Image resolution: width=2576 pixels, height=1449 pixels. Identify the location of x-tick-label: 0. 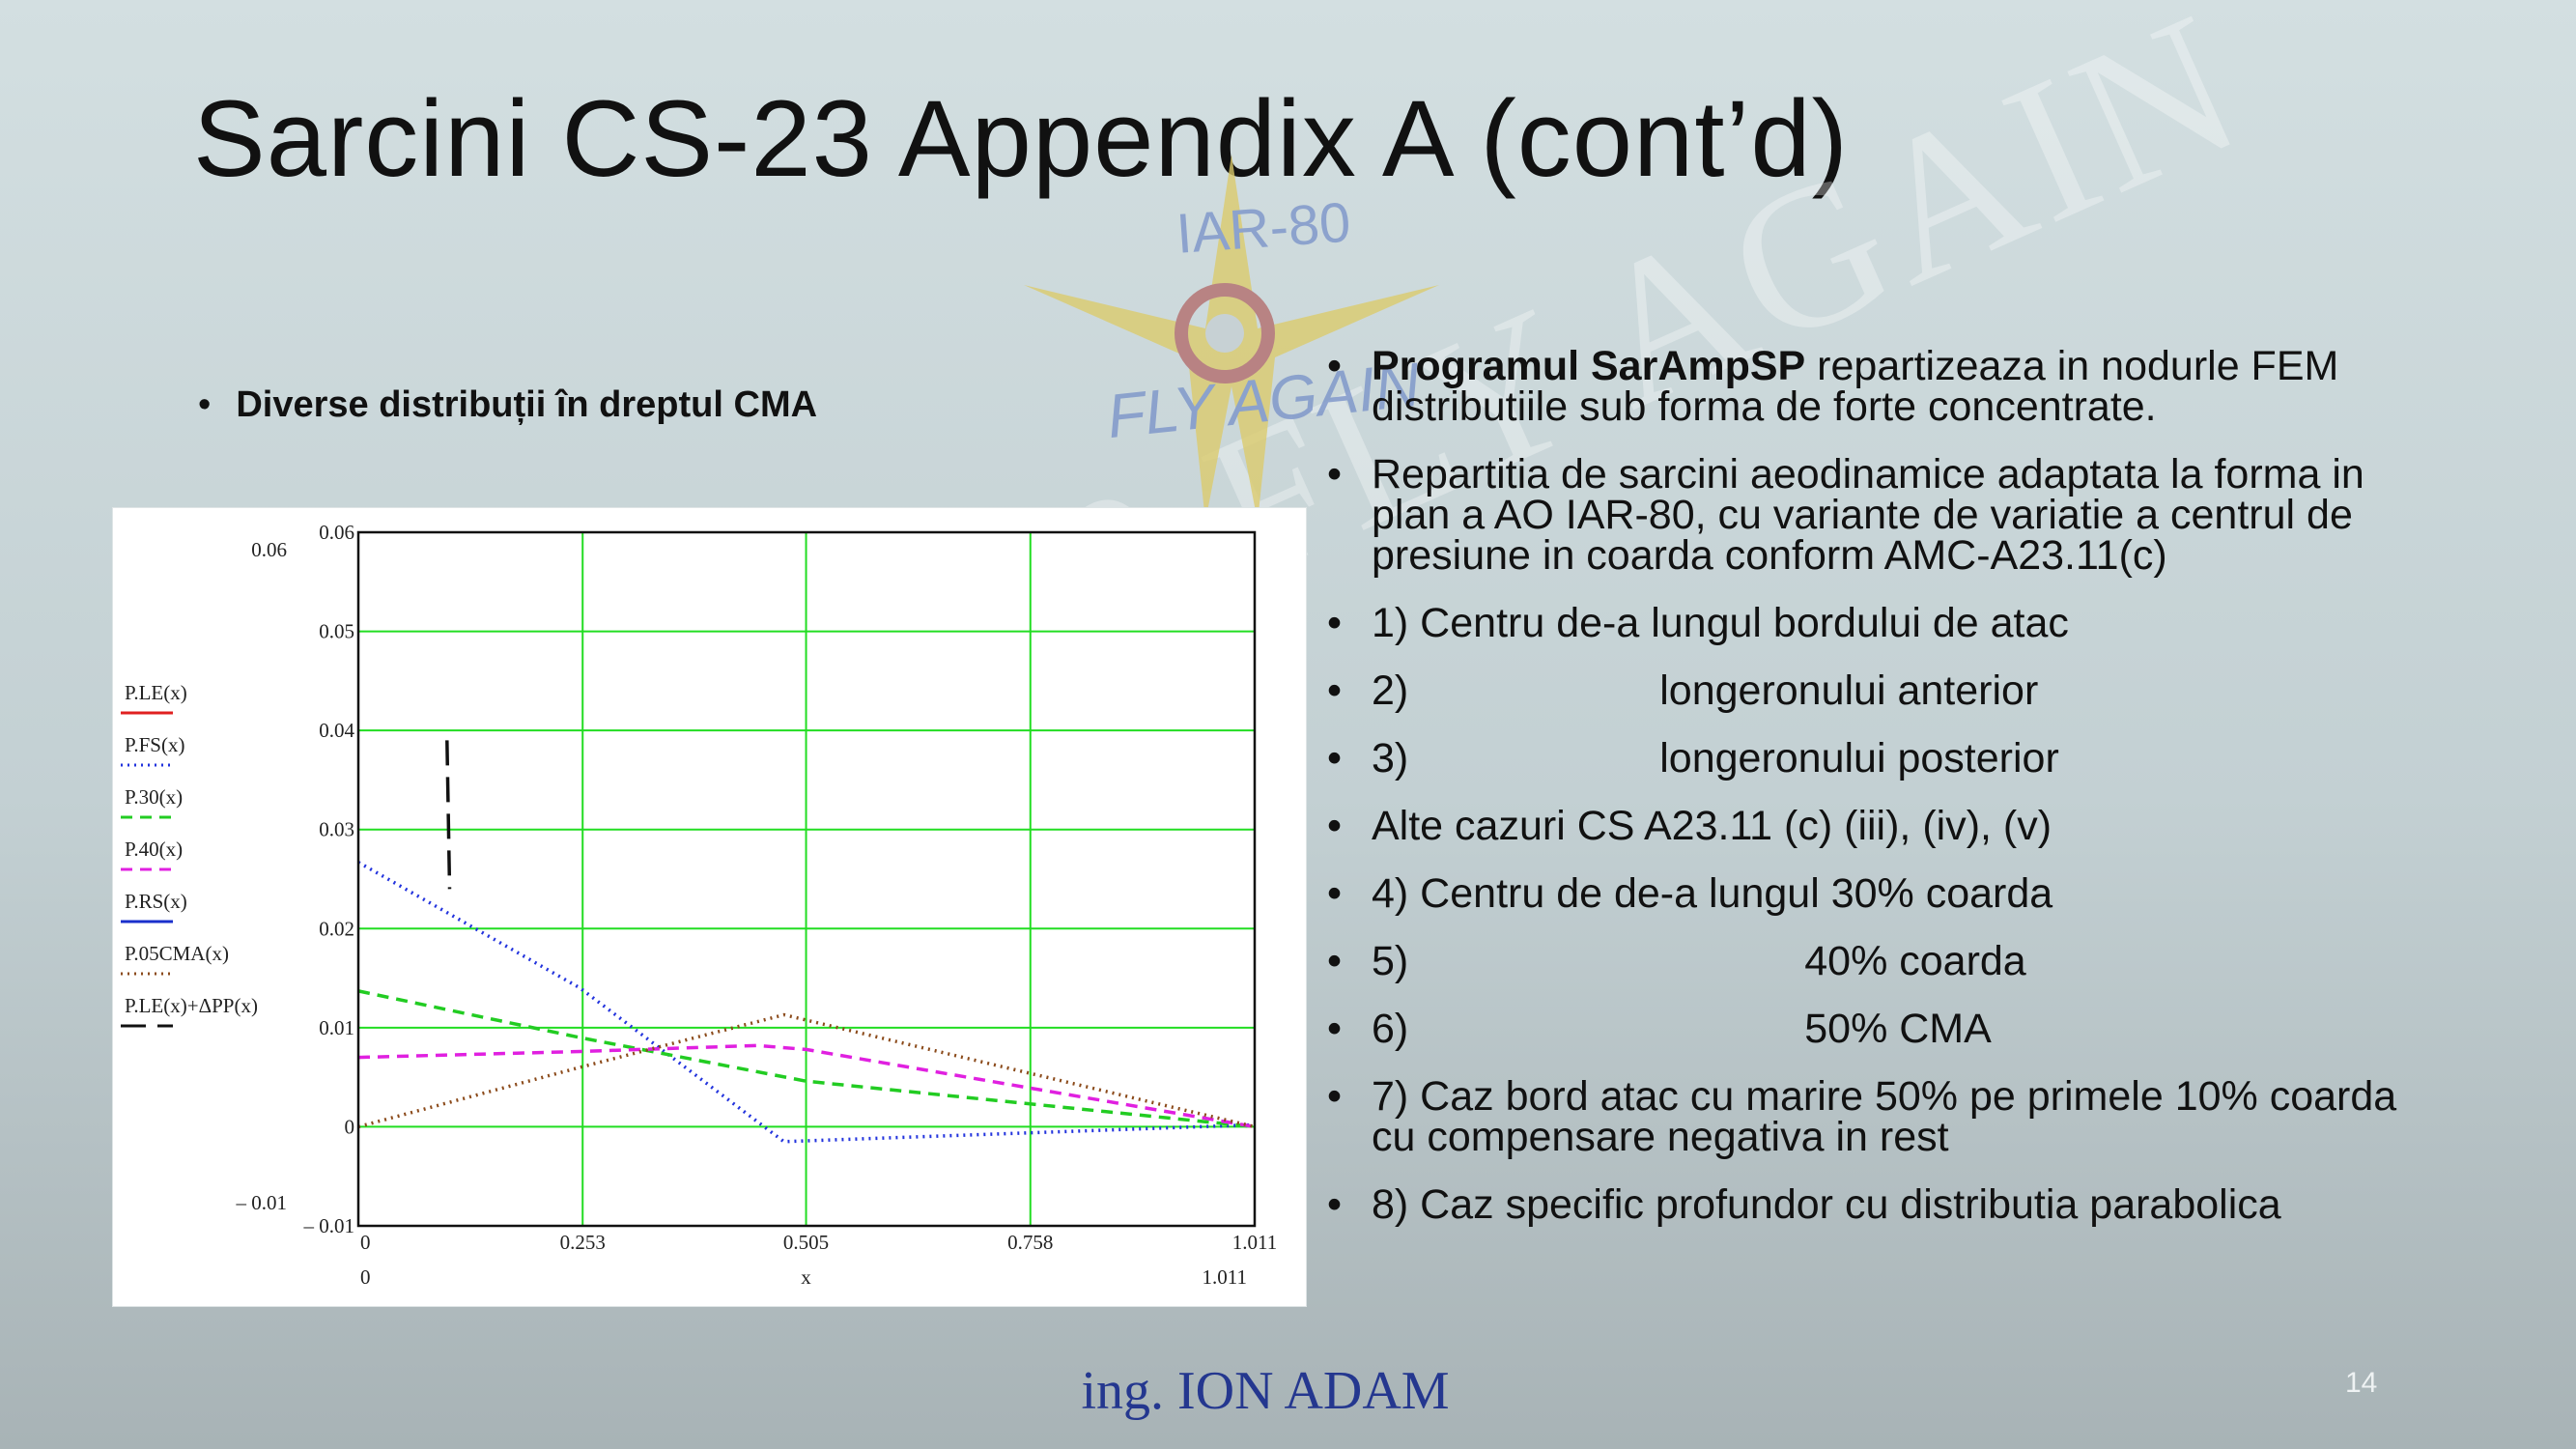
(365, 1242).